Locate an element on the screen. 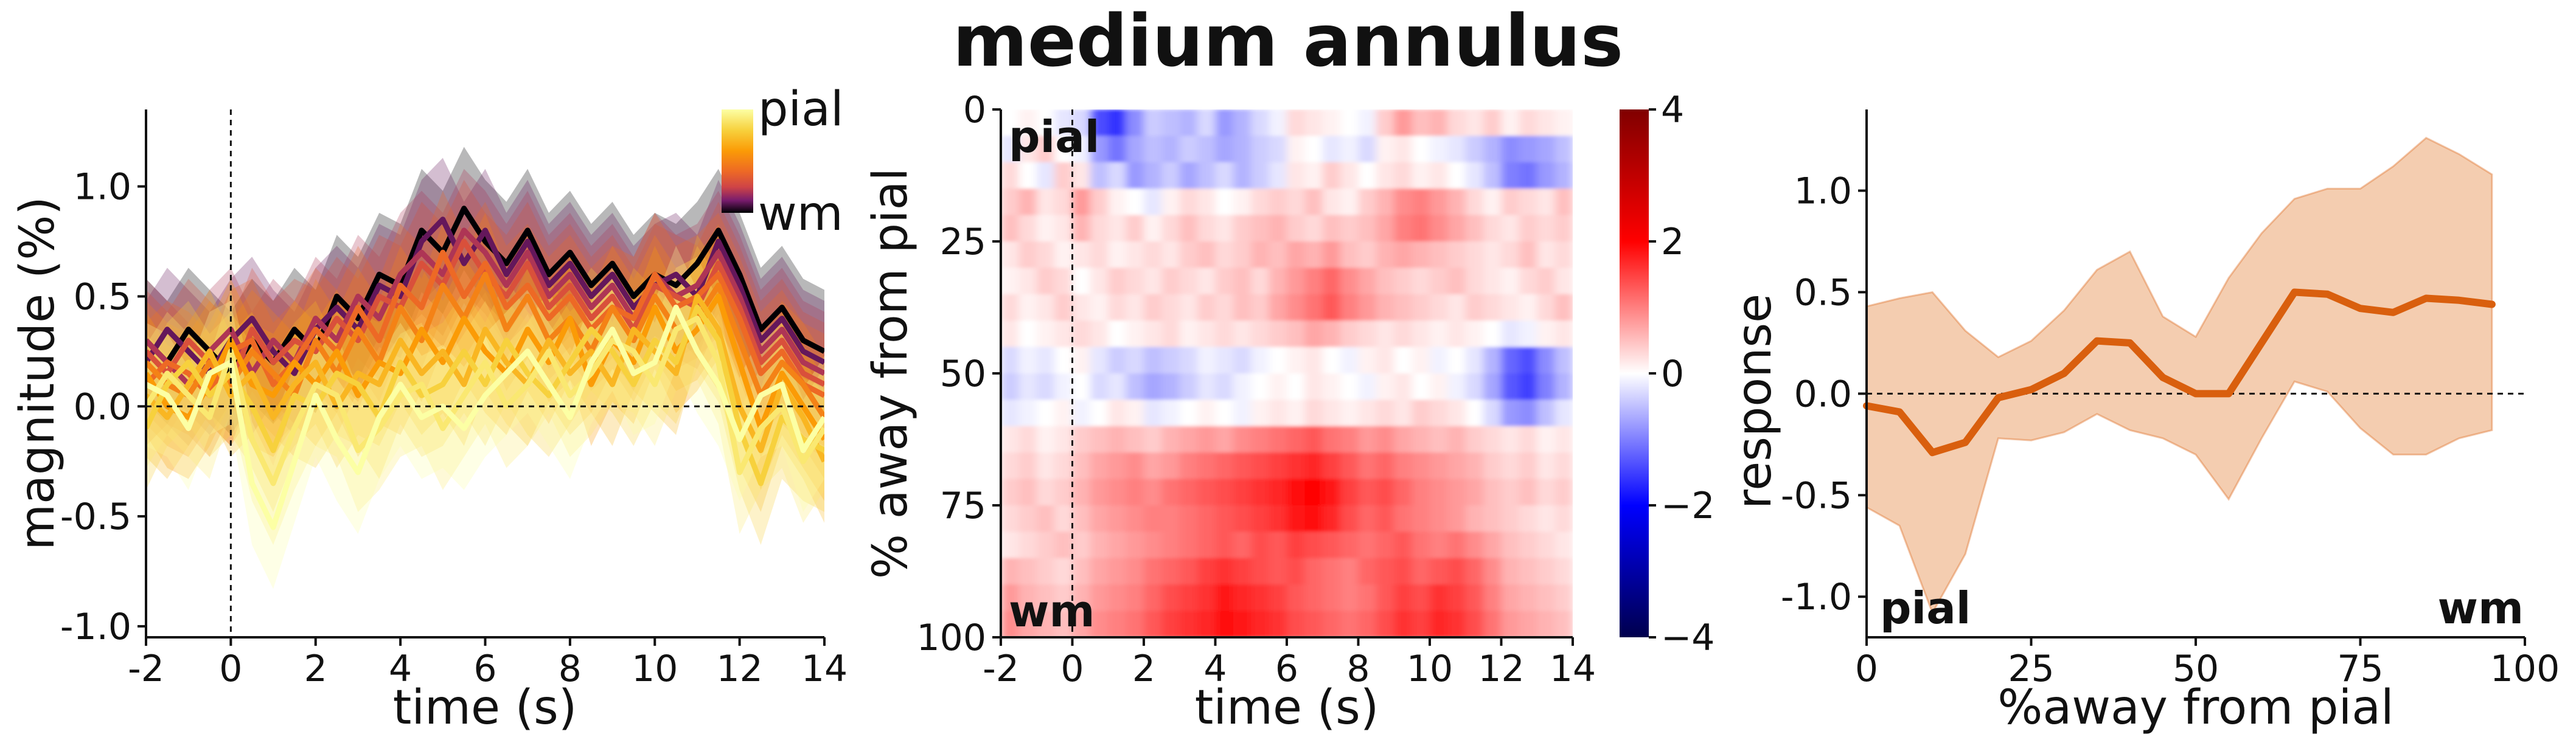 This screenshot has width=2576, height=751. heatmap-x-tick-label: 12 is located at coordinates (1501, 669).